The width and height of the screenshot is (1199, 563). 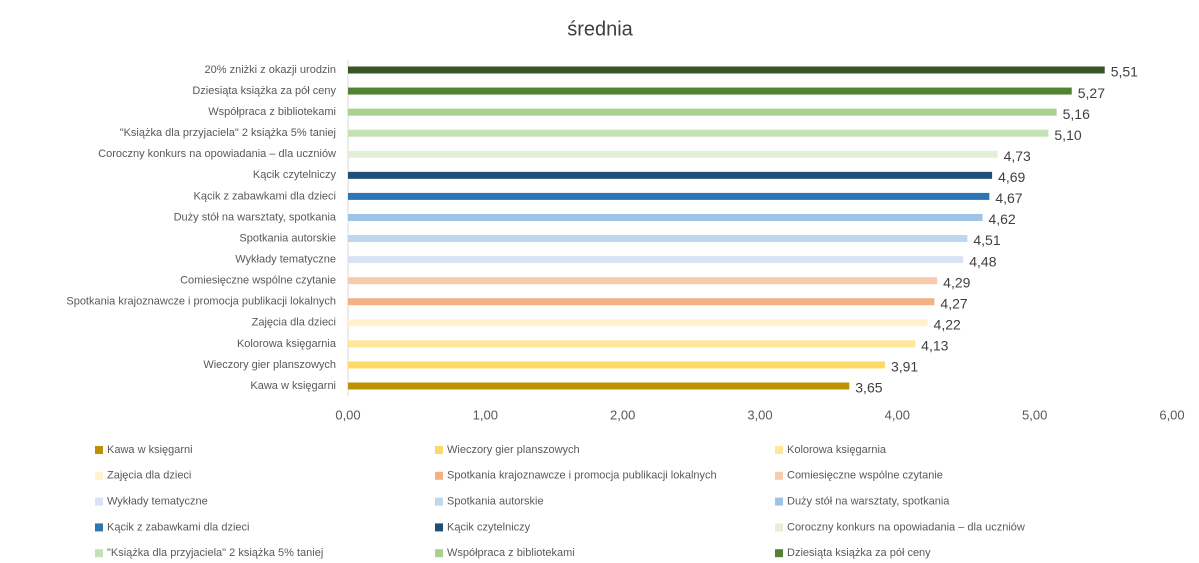 What do you see at coordinates (1034, 414) in the screenshot?
I see `x-tick-label: 5,00` at bounding box center [1034, 414].